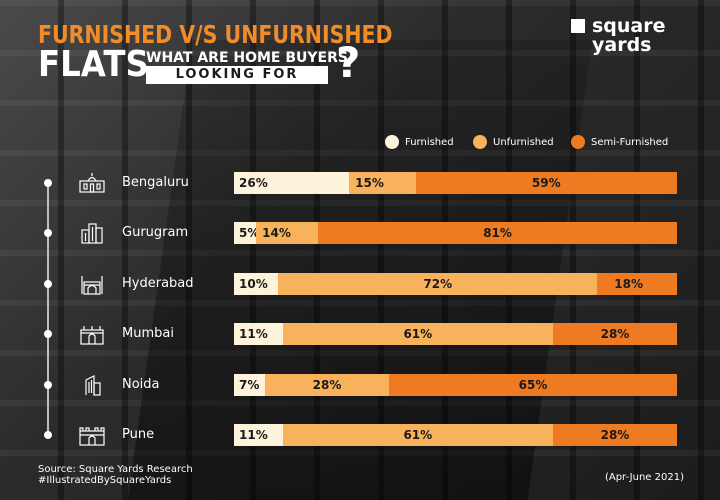  What do you see at coordinates (392, 142) in the screenshot?
I see `legend-furnished-swatch` at bounding box center [392, 142].